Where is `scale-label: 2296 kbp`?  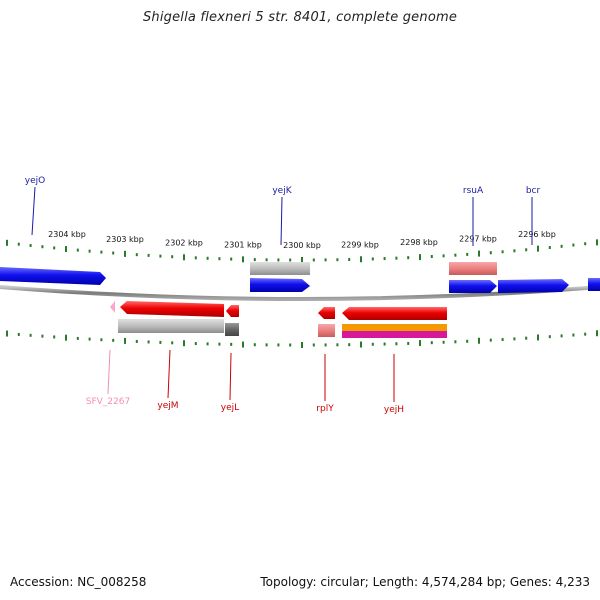
scale-label: 2296 kbp is located at coordinates (537, 234).